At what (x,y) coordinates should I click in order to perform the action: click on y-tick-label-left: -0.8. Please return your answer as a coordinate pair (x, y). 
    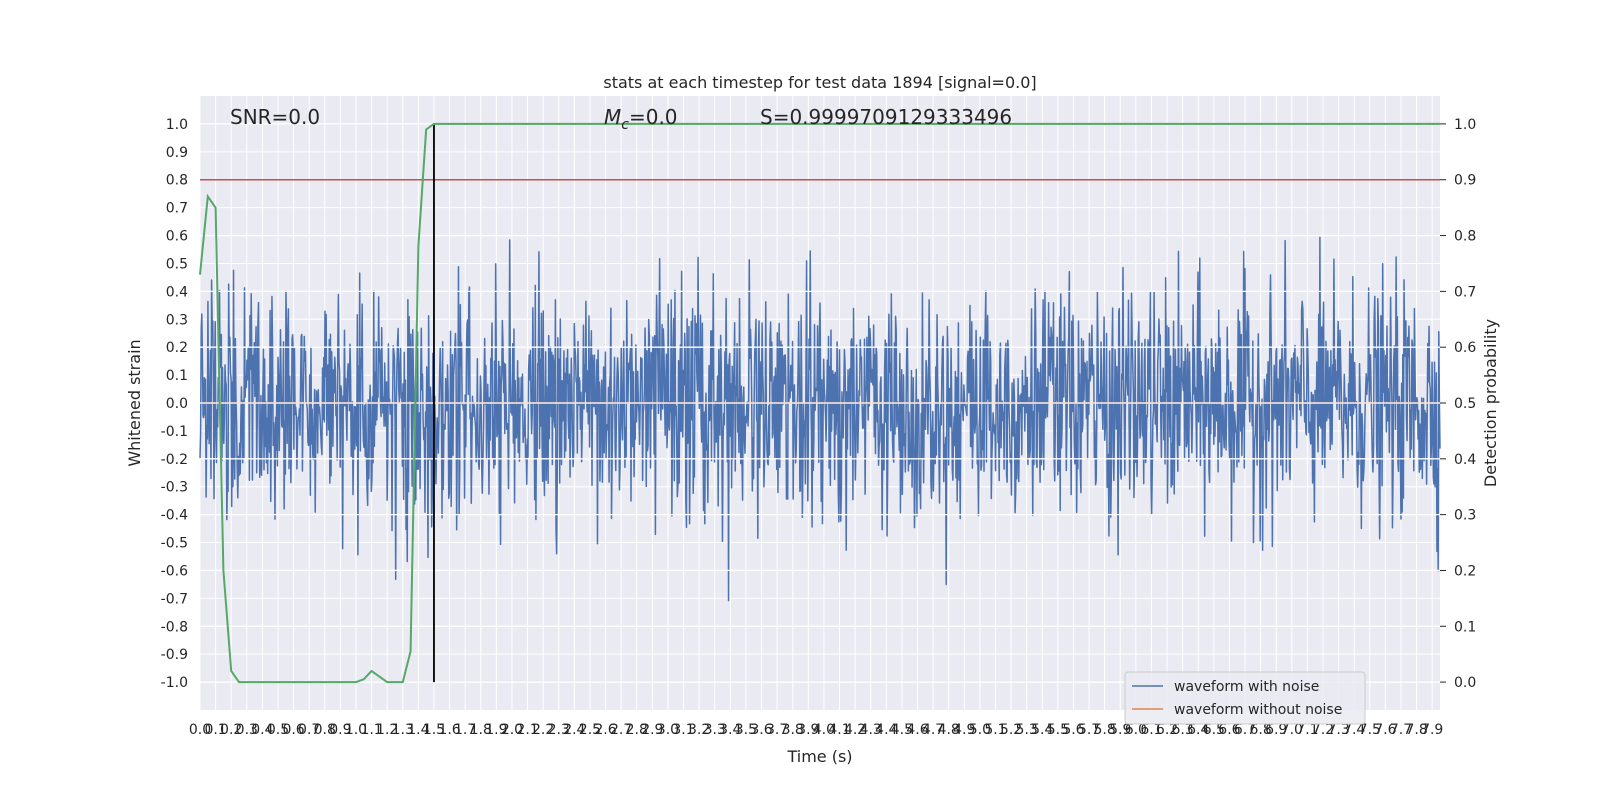
    Looking at the image, I should click on (174, 627).